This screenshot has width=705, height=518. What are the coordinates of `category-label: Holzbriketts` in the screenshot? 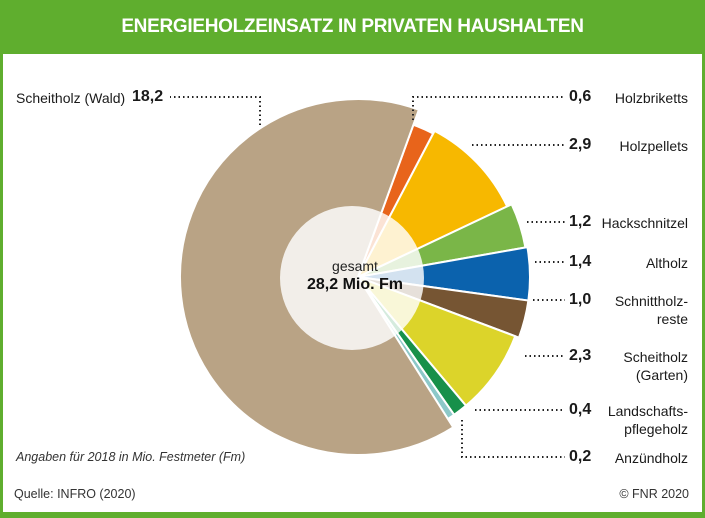 It's located at (651, 98).